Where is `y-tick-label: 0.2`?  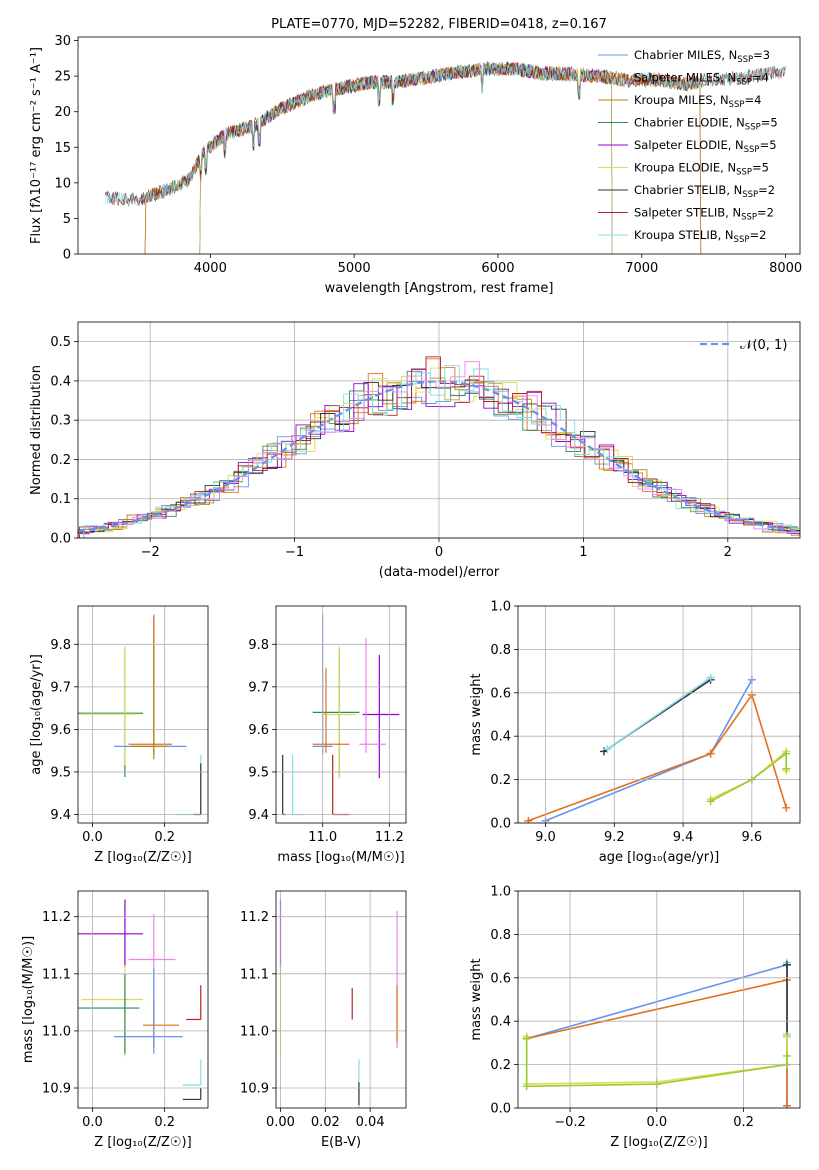
y-tick-label: 0.2 is located at coordinates (500, 780).